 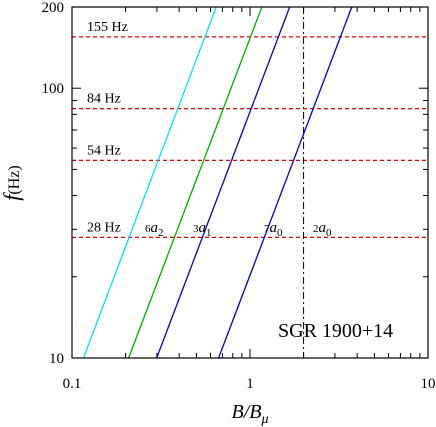 I want to click on hline-label-2: 54 Hz, so click(x=104, y=150).